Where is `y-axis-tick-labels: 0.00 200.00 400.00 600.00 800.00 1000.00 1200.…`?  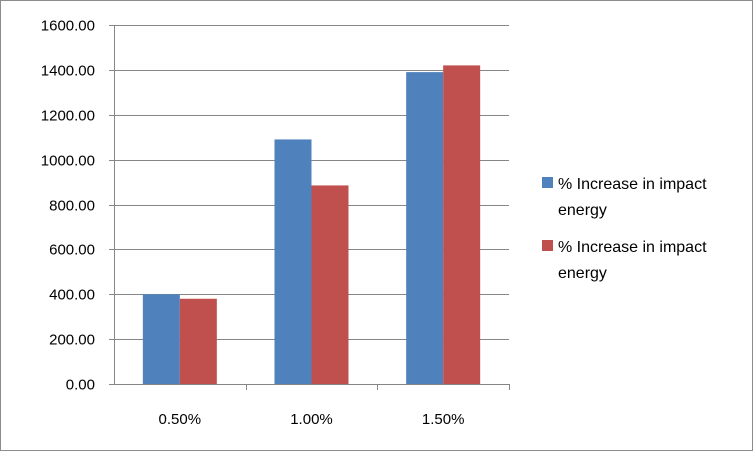 y-axis-tick-labels: 0.00 200.00 400.00 600.00 800.00 1000.00 1200.… is located at coordinates (68, 206).